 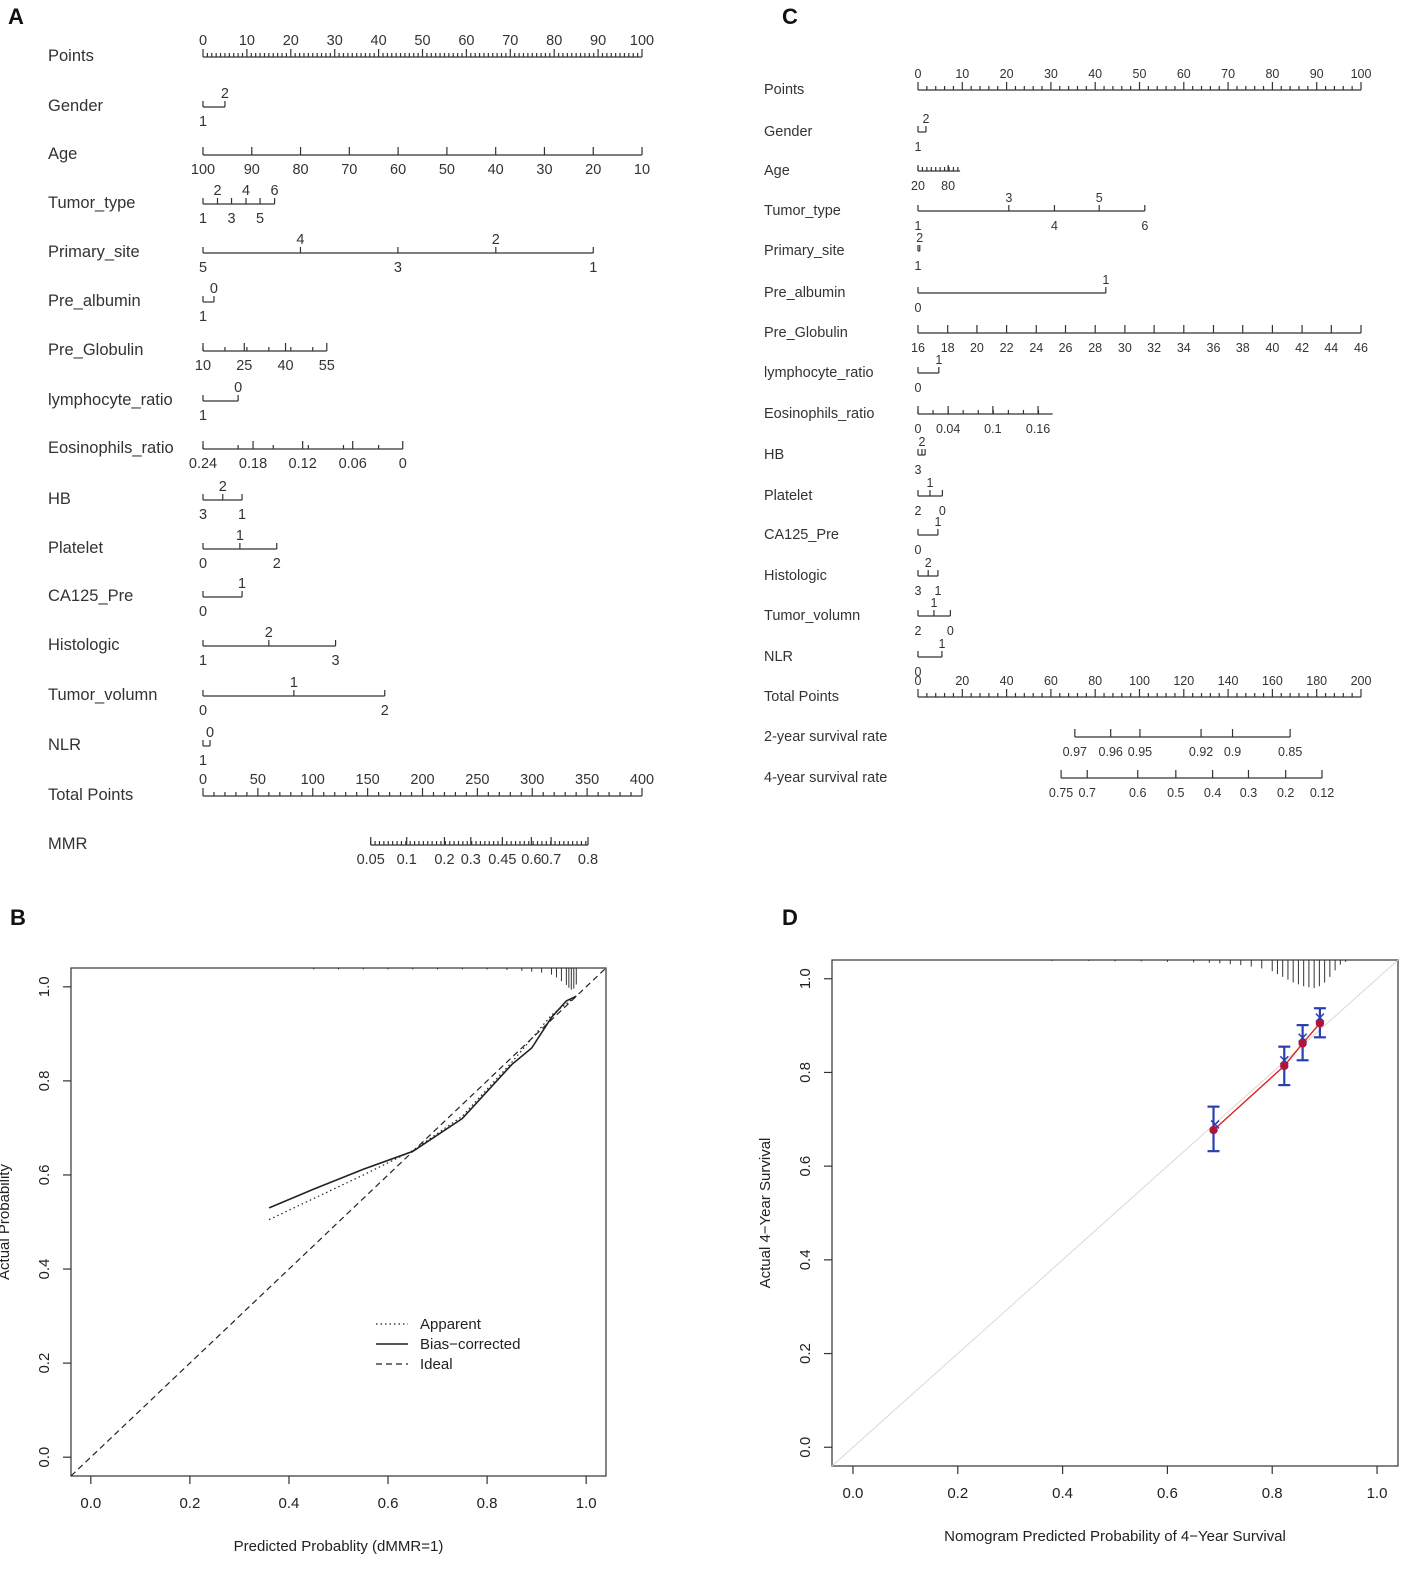 What do you see at coordinates (812, 616) in the screenshot?
I see `row-label-tumor-volumn: Tumor_volumn` at bounding box center [812, 616].